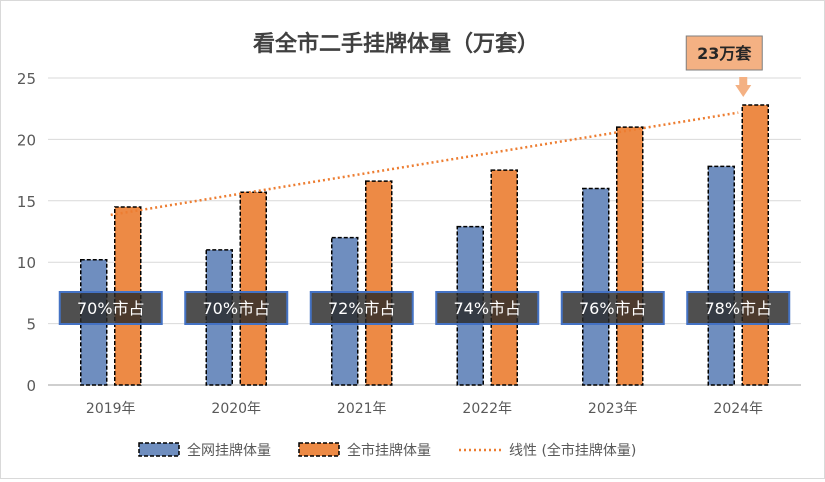 The image size is (825, 482). I want to click on share-label: 72%市占, so click(361, 308).